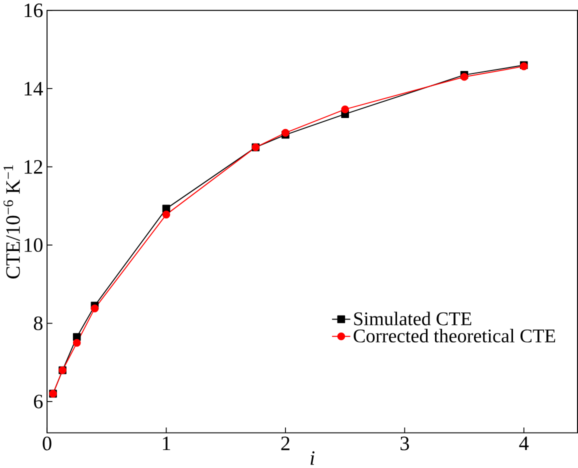 This screenshot has height=468, width=578. Describe the element at coordinates (524, 443) in the screenshot. I see `x-tick-label: 4` at that location.